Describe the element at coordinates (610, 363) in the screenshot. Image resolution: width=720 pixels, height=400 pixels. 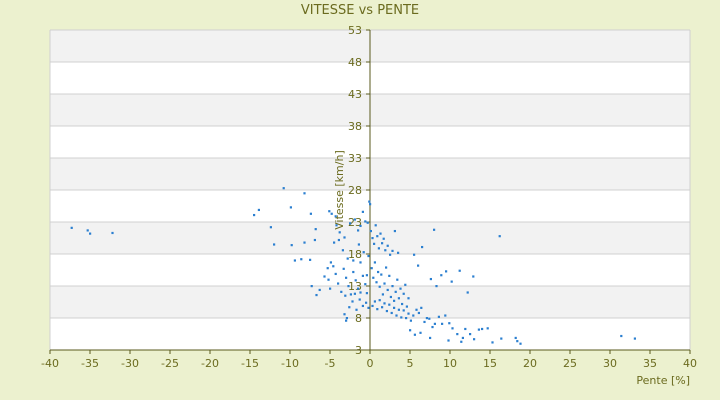
I see `x-tick-label: 30` at that location.